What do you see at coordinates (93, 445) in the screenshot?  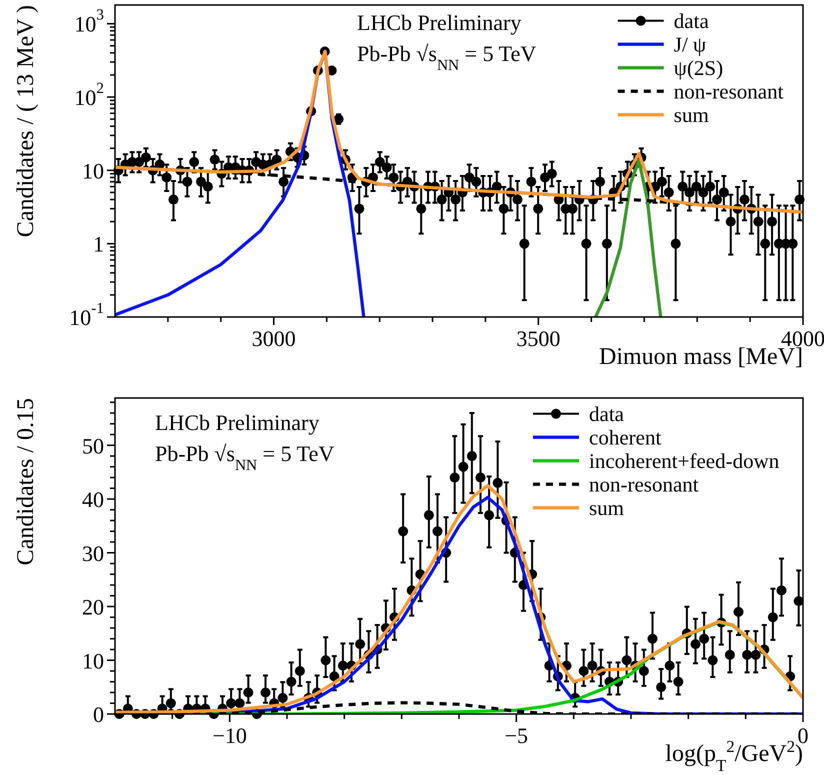 I see `y-tick-label: 50` at bounding box center [93, 445].